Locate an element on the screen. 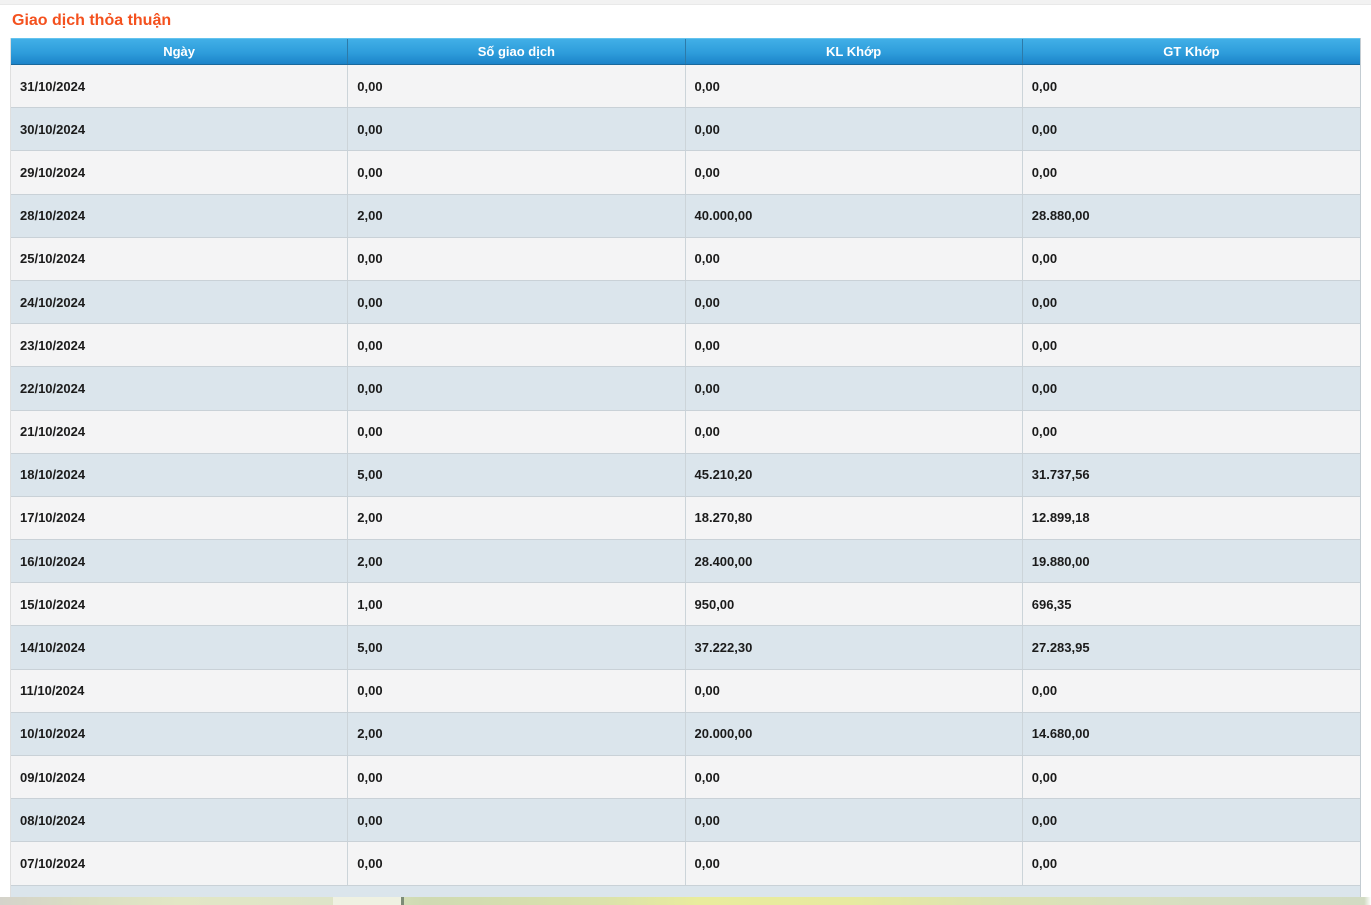 The width and height of the screenshot is (1371, 905). table-header-row: Ngày Số giao dịch KL Khớp GT Khớp is located at coordinates (685, 51).